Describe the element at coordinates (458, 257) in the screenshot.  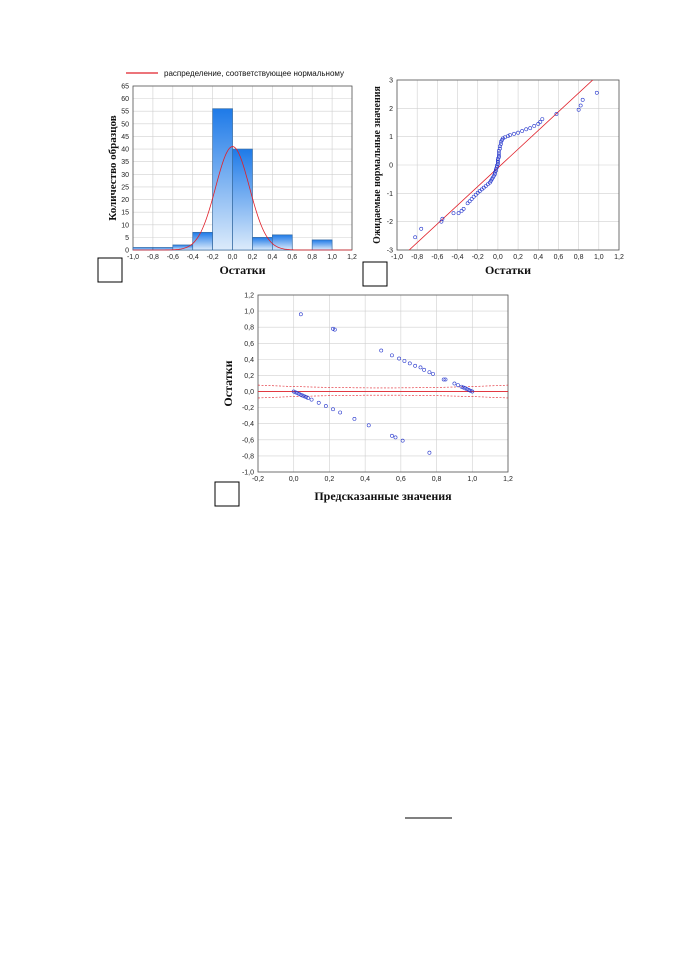
I see `x-tick-label: -0,4` at that location.